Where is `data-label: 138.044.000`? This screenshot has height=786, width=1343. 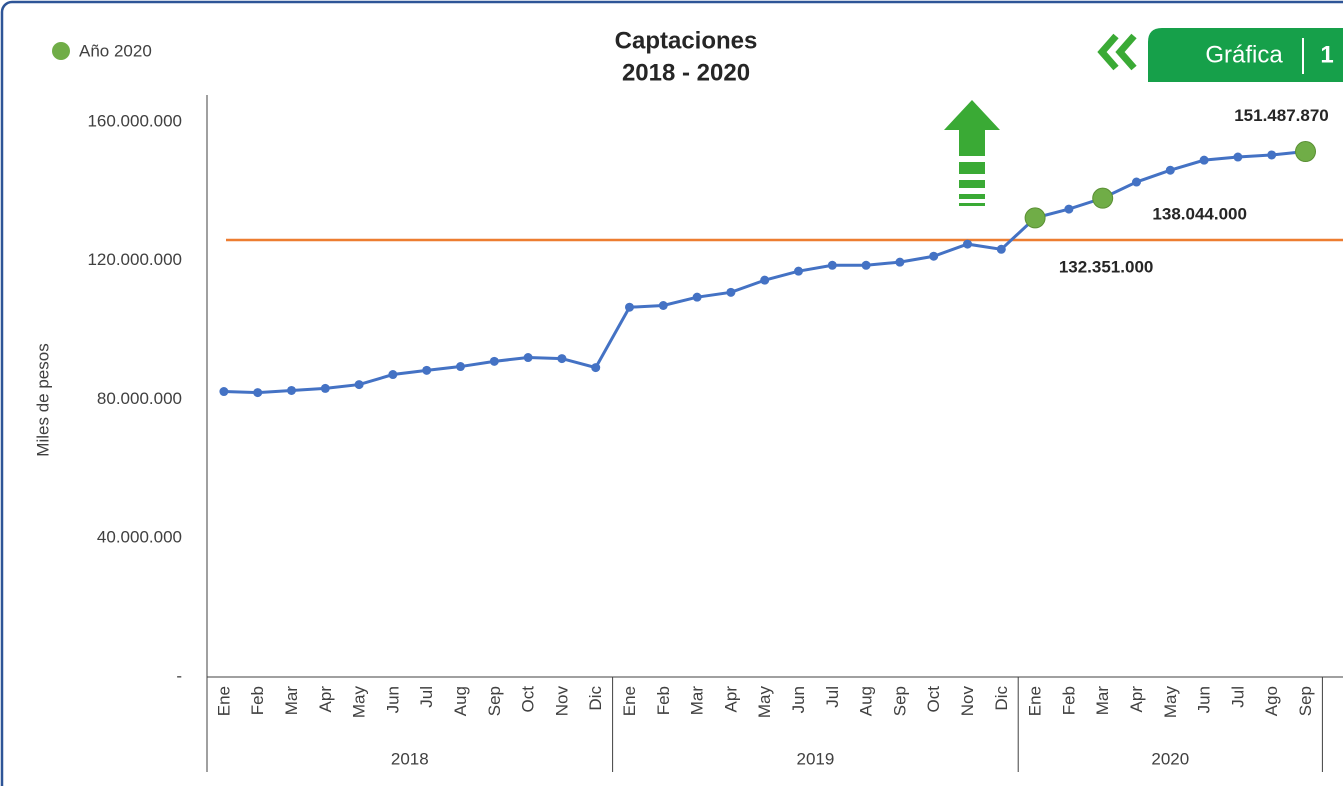
data-label: 138.044.000 is located at coordinates (1199, 214).